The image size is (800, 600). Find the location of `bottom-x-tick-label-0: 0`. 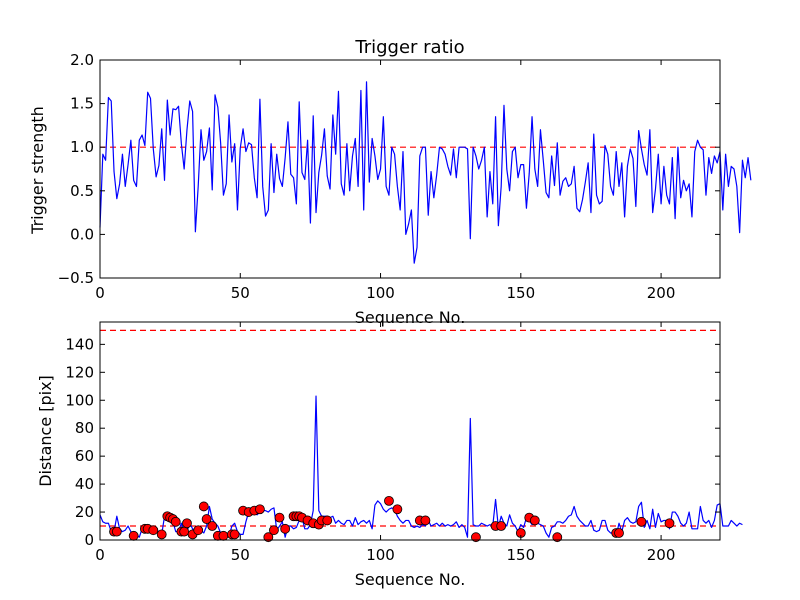

bottom-x-tick-label-0: 0 is located at coordinates (100, 555).